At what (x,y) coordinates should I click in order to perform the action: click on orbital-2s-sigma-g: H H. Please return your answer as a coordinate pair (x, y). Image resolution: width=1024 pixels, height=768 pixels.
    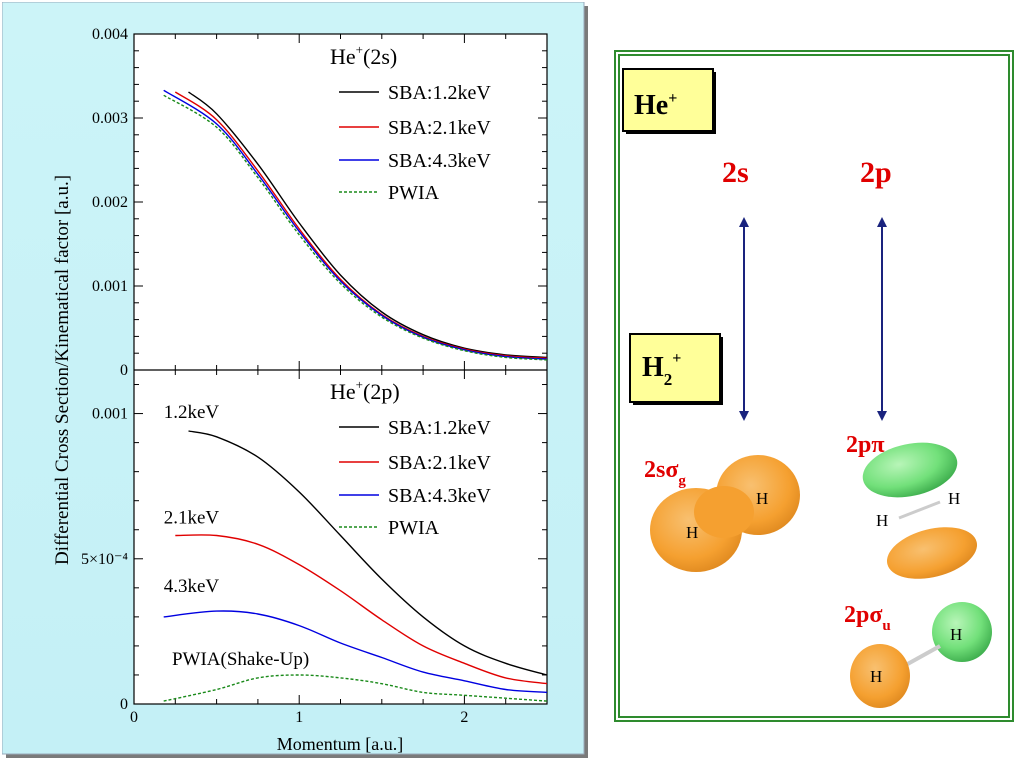
    Looking at the image, I should click on (725, 513).